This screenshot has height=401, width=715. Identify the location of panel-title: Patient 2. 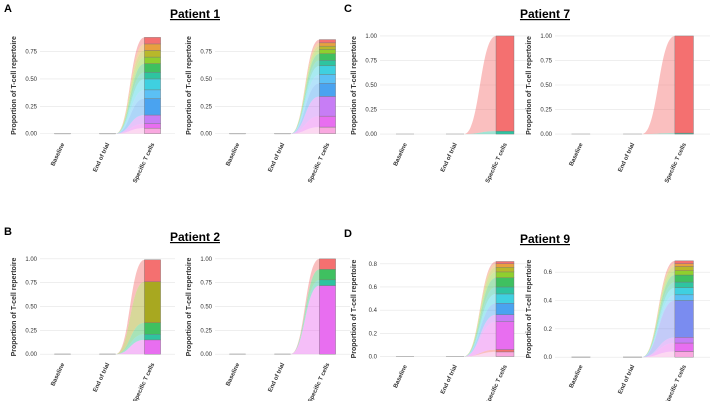
(195, 237).